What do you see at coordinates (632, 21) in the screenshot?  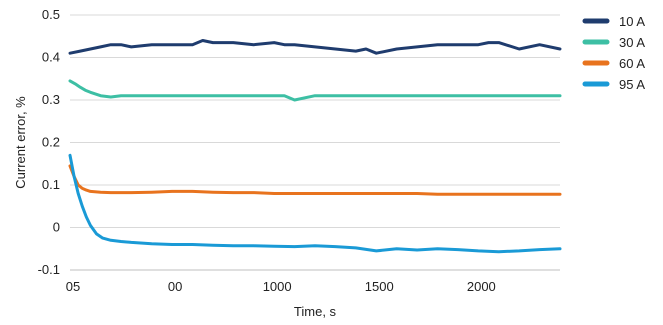 I see `legend-label-10-a: 10 A` at bounding box center [632, 21].